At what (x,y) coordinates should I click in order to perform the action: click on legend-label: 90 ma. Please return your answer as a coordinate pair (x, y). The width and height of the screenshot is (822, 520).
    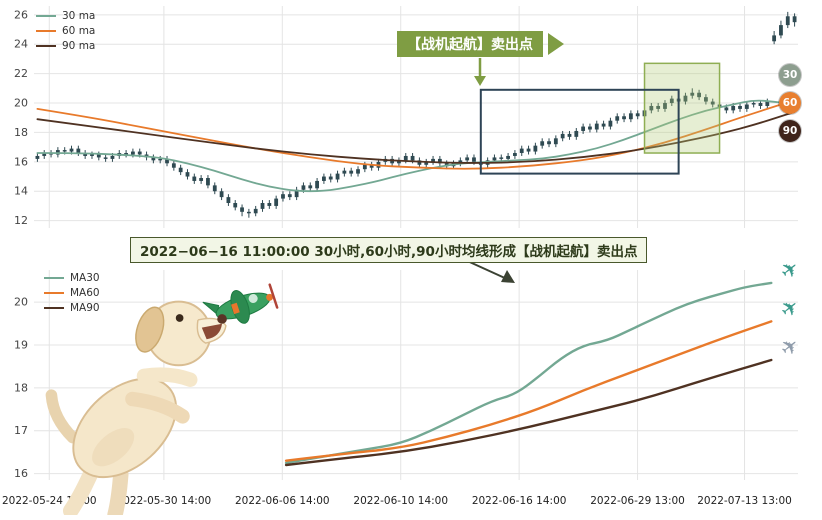
    Looking at the image, I should click on (79, 46).